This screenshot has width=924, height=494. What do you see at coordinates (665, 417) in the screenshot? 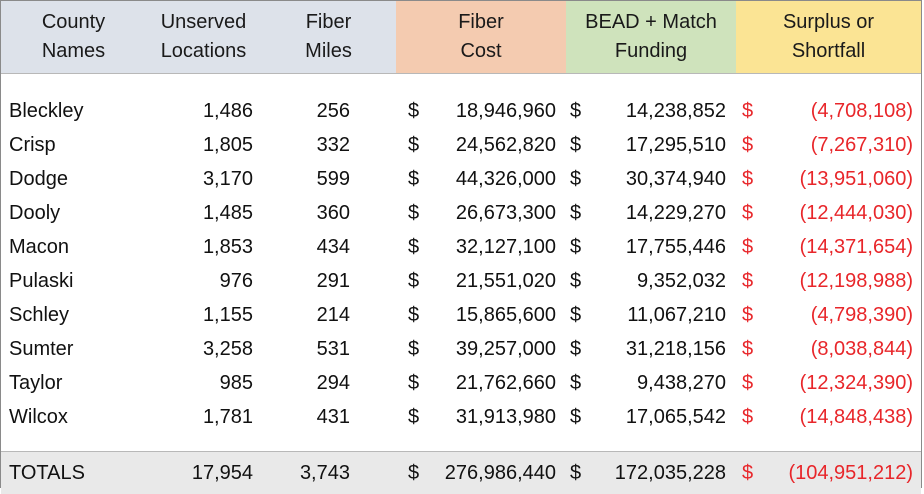
I see `bead-funding: 17,065,542` at bounding box center [665, 417].